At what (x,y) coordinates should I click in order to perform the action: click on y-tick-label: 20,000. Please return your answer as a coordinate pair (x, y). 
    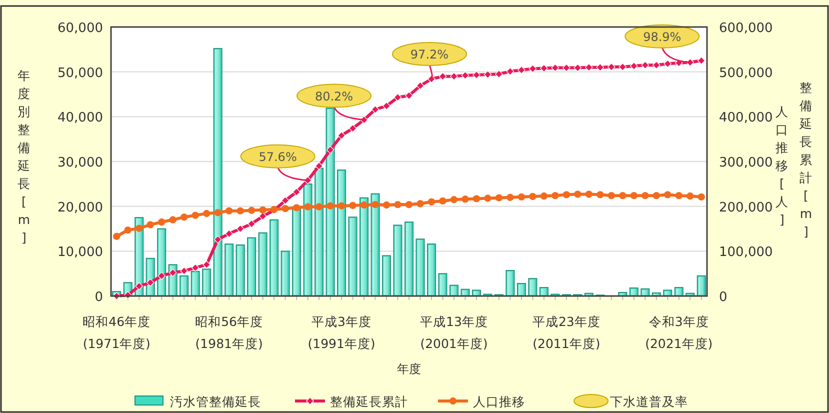
    Looking at the image, I should click on (80, 208).